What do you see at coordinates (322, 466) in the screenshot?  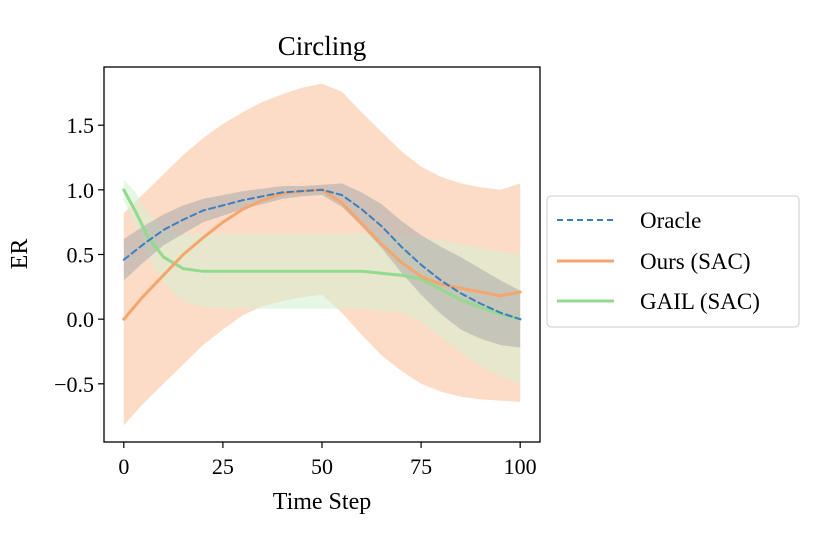 I see `x-tick-label: 50` at bounding box center [322, 466].